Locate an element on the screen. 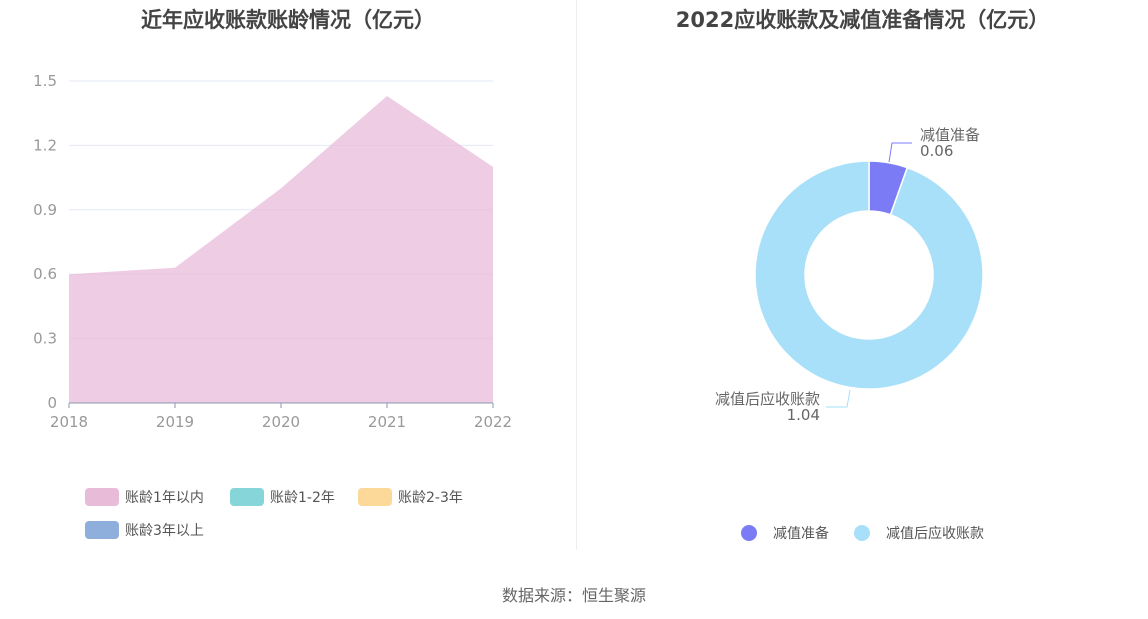  legend-label: 账龄3年以上 is located at coordinates (164, 531).